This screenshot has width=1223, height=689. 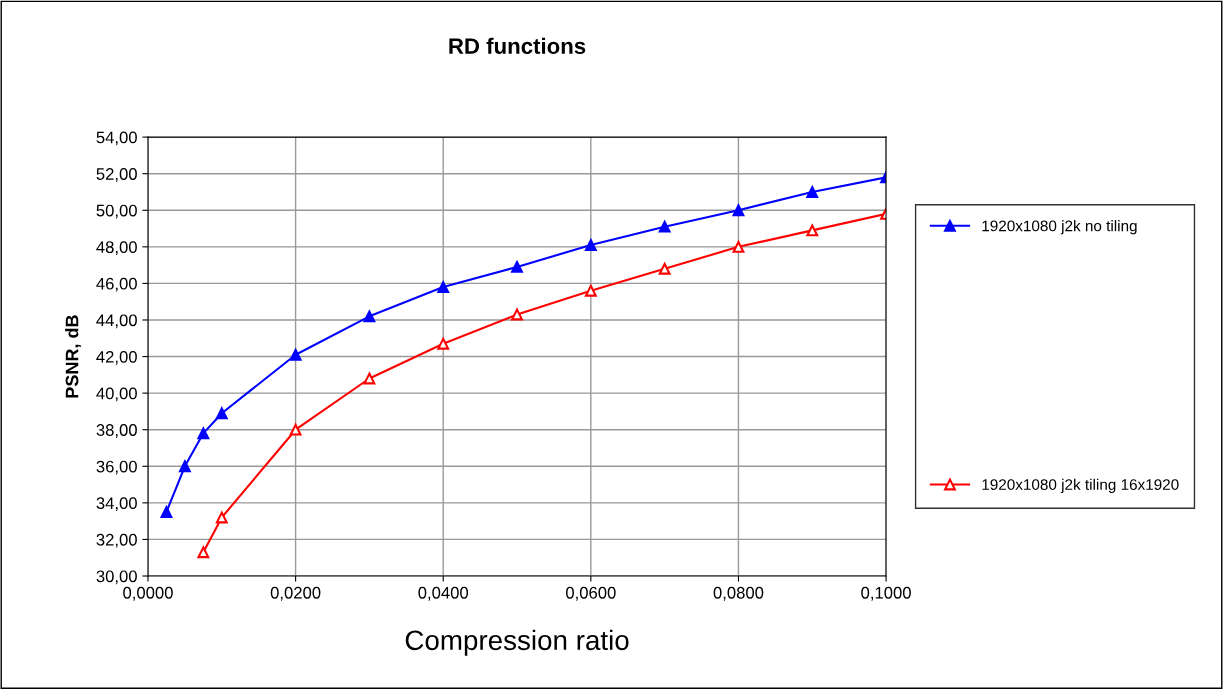 What do you see at coordinates (116, 138) in the screenshot?
I see `y-tick-label: 54,00` at bounding box center [116, 138].